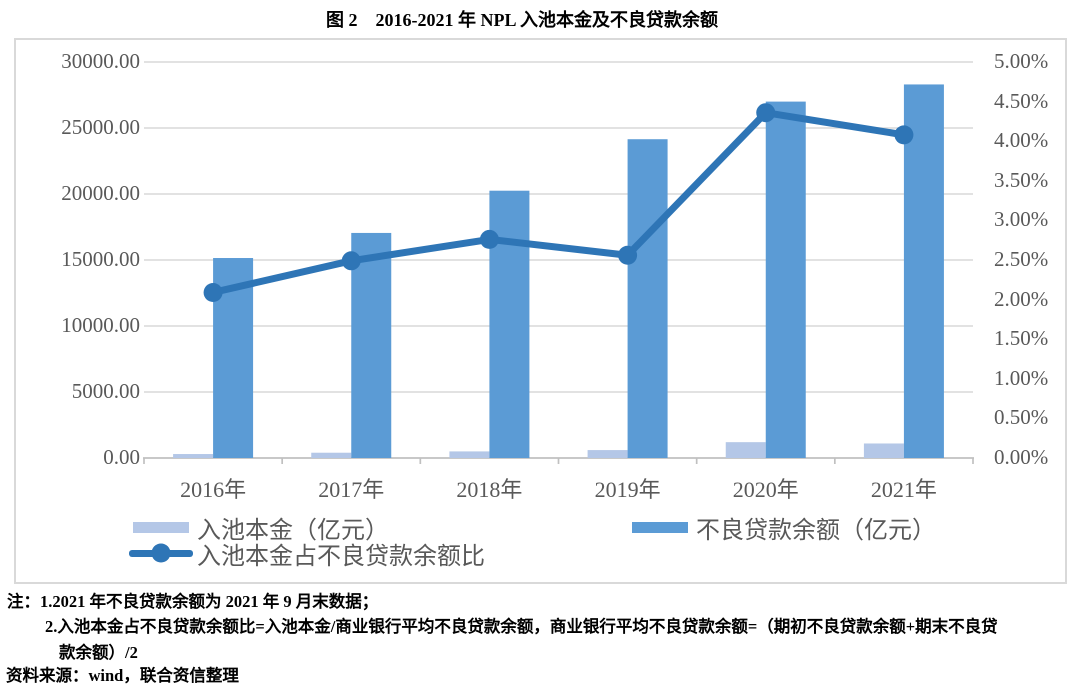 The image size is (1080, 686). Describe the element at coordinates (122, 675) in the screenshot. I see `source-line: 资料来源：wind，联合资信整理` at that location.